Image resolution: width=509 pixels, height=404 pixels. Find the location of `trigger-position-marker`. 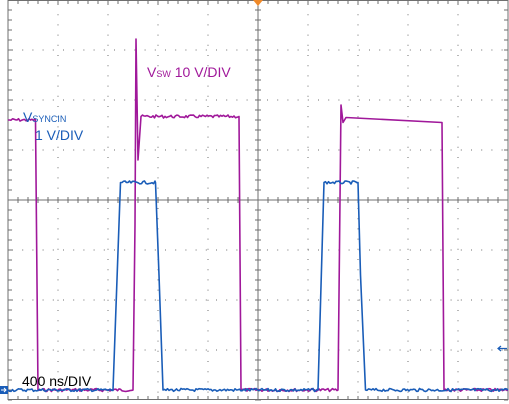

trigger-position-marker is located at coordinates (258, 3).